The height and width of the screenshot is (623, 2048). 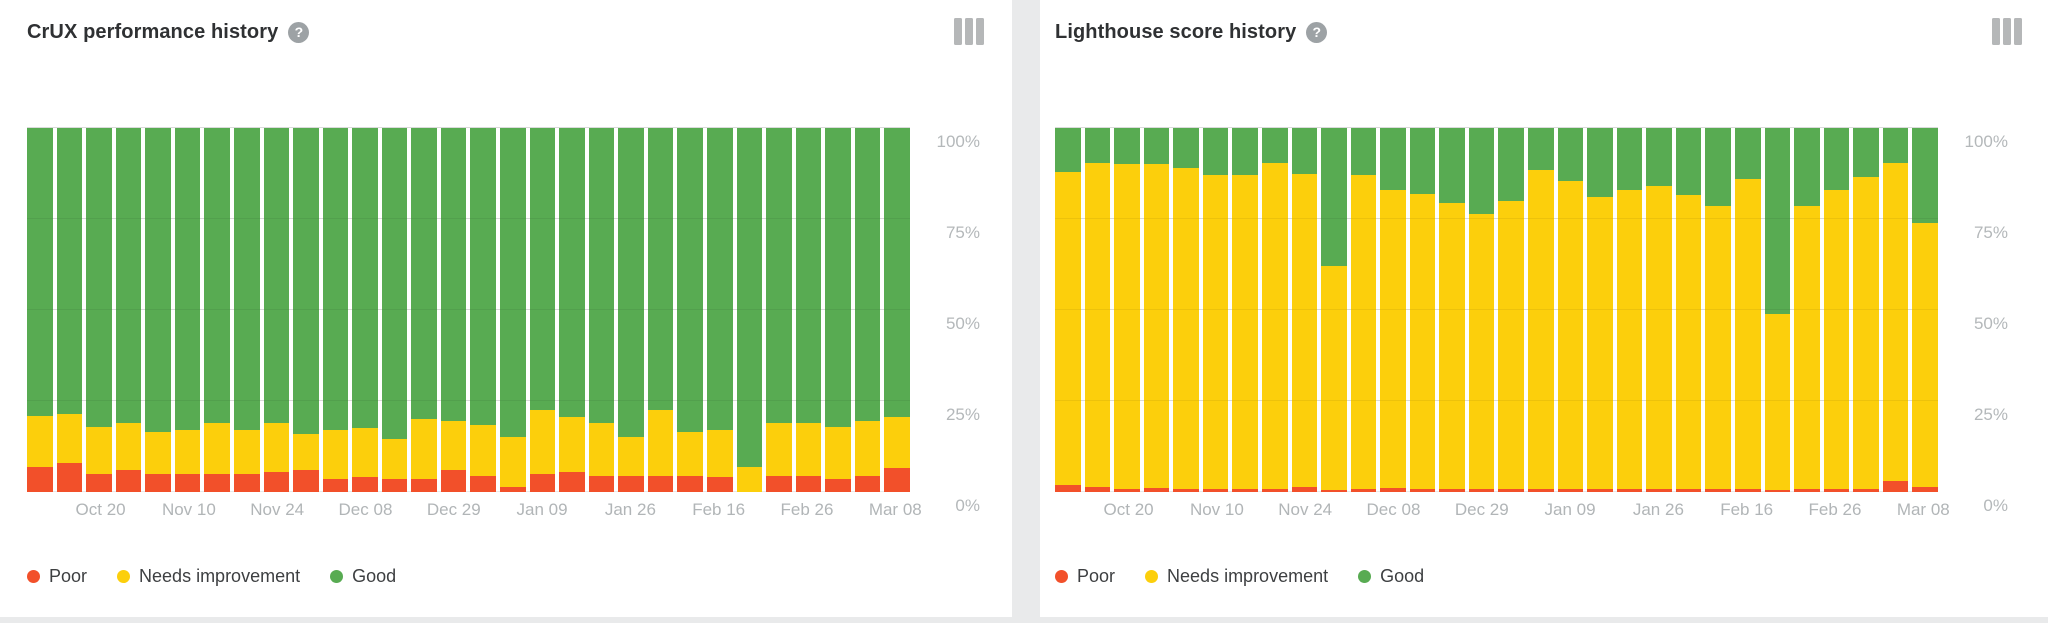 I want to click on legend-label: Needs improvement, so click(x=220, y=576).